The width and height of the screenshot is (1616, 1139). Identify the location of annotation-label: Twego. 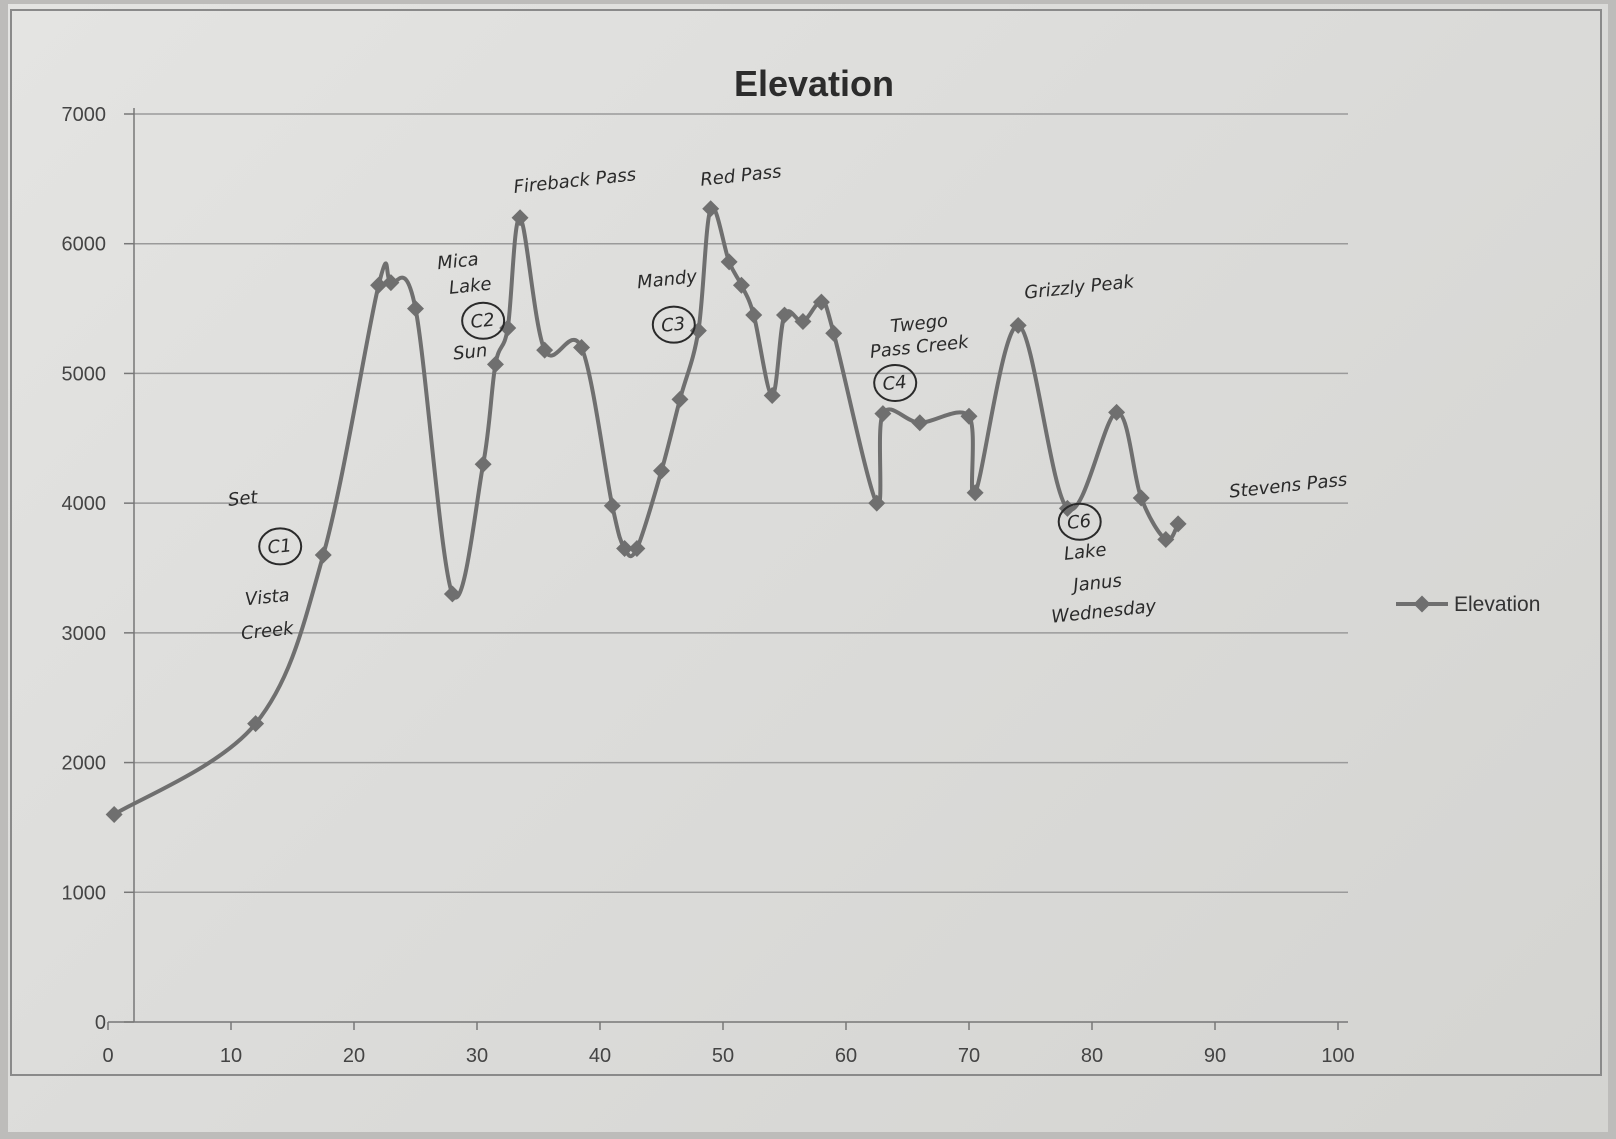
(919, 323).